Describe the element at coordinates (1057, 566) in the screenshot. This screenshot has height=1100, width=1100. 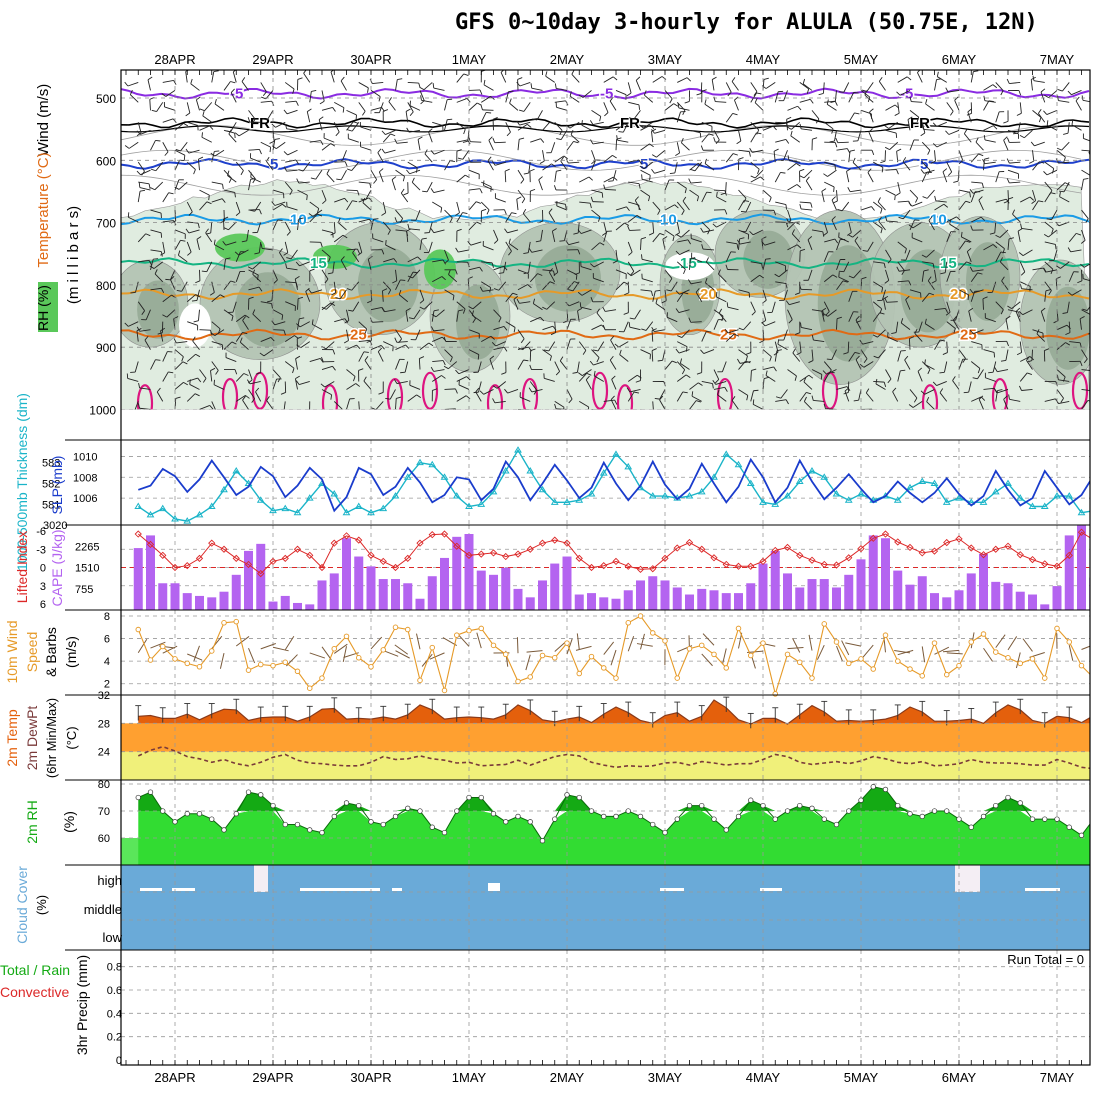
I see `lifted-index-point` at that location.